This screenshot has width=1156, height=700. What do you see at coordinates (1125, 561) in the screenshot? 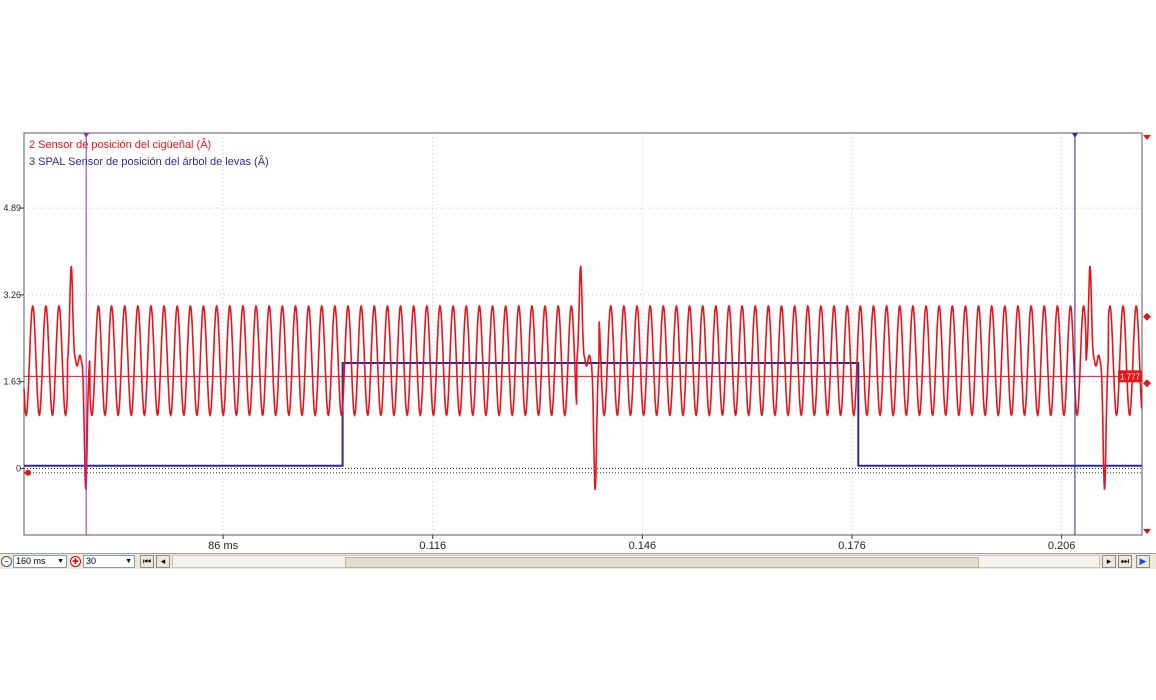
I see `go-to-end-button: ⏭` at bounding box center [1125, 561].